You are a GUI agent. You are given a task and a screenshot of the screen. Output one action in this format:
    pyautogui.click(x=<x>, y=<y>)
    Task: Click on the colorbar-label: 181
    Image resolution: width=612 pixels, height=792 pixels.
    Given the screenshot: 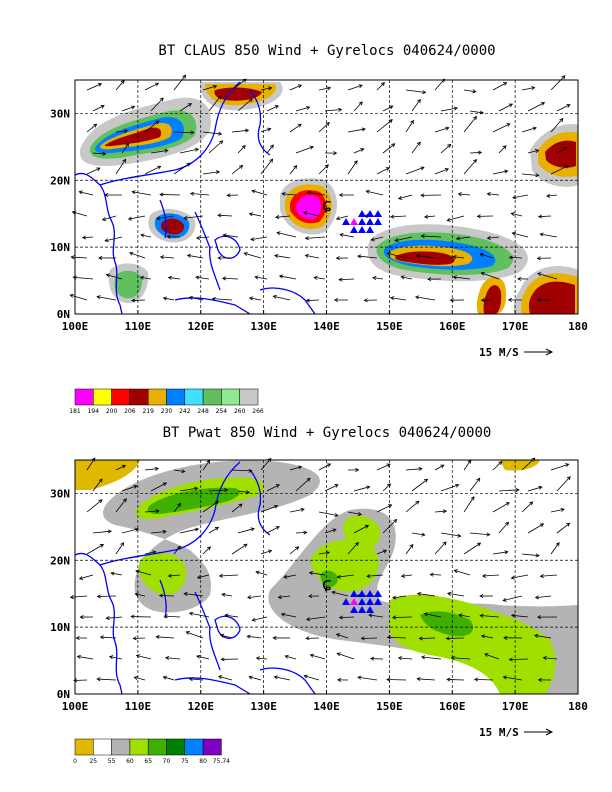 What is the action you would take?
    pyautogui.click(x=75, y=411)
    